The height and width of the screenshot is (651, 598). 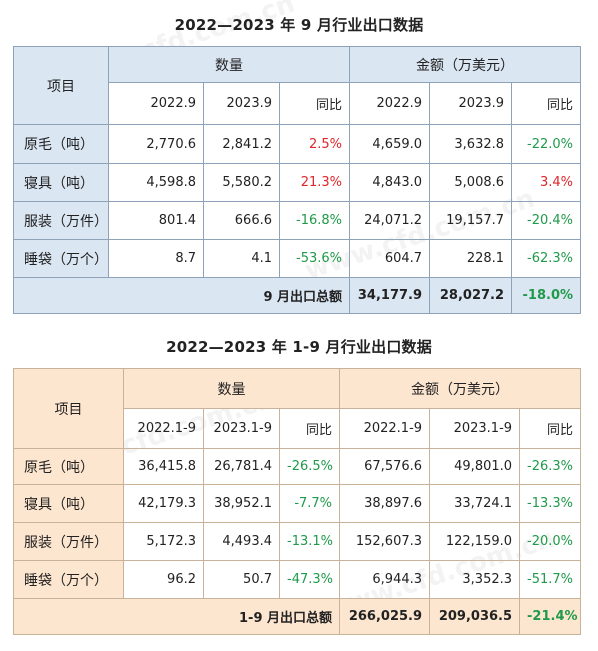 I want to click on cell: 38,897.6, so click(x=385, y=503).